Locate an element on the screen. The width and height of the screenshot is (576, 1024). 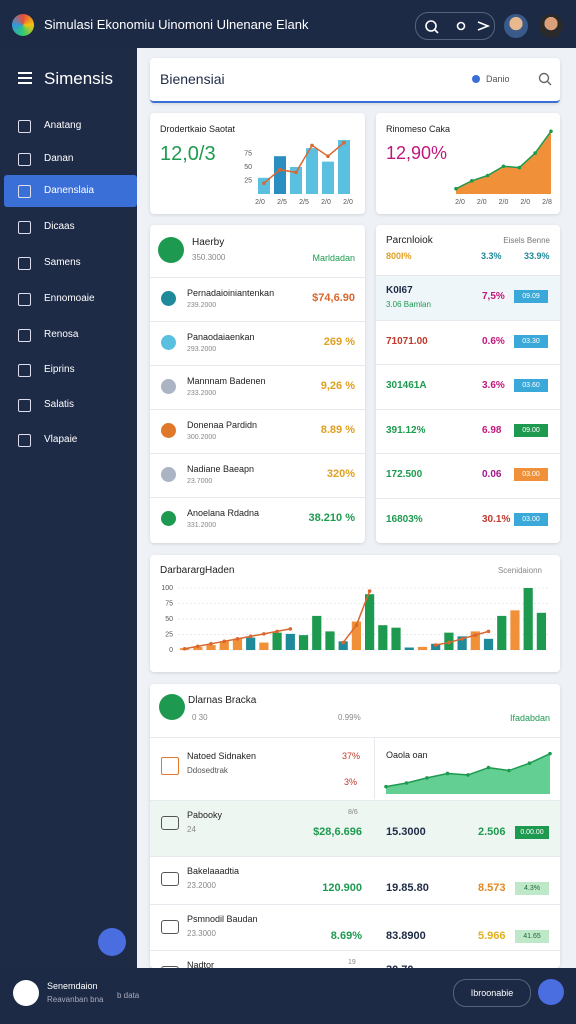
mini-chart: 25 50 75 2/0 2/5 2/5 2/0 2/0 is located at coordinates (298, 173).